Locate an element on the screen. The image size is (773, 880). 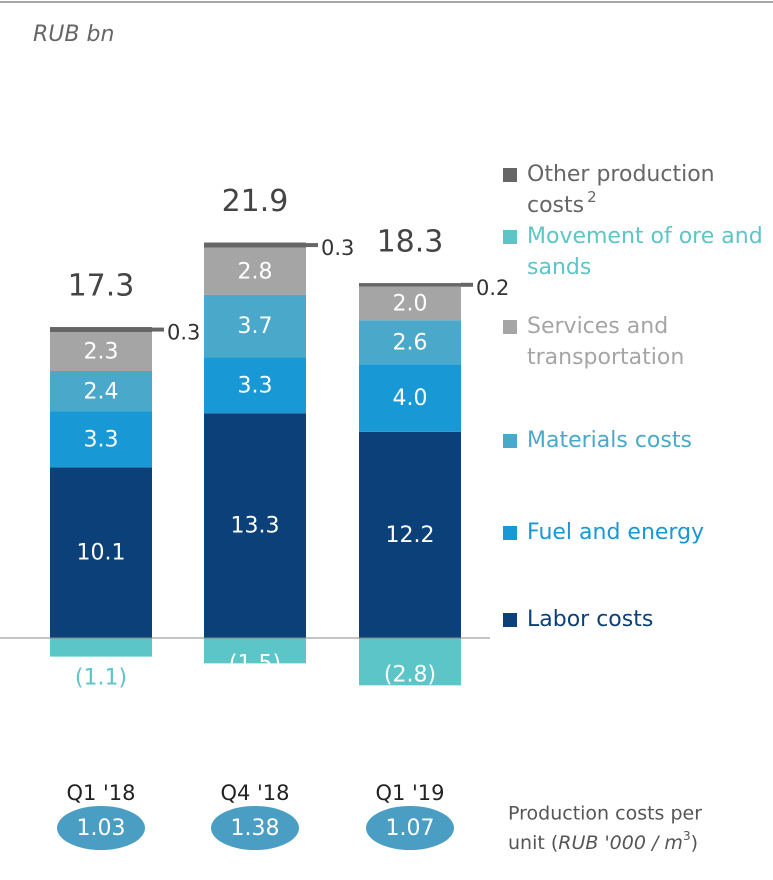
value-label: 2.3 is located at coordinates (101, 352).